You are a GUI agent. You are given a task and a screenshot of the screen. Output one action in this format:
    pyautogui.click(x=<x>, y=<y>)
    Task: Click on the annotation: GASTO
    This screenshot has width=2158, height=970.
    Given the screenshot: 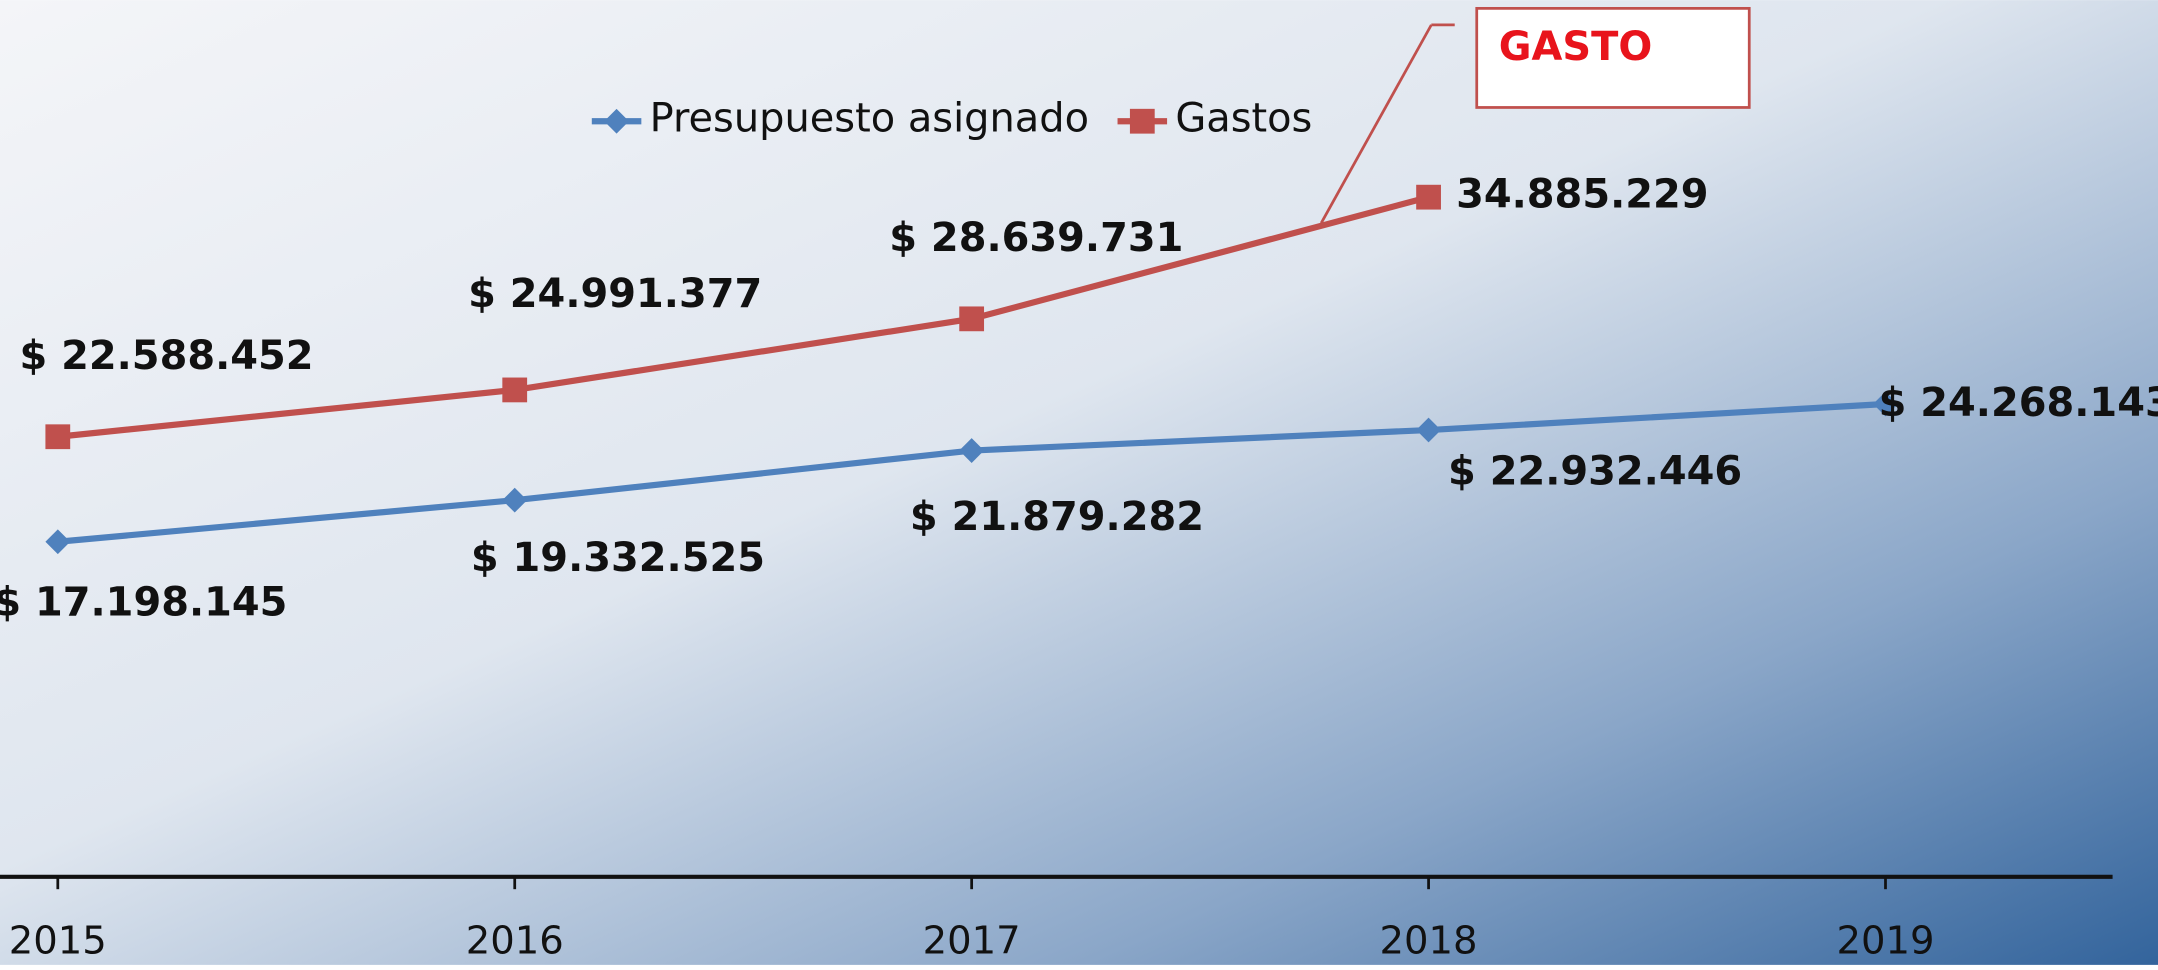 What is the action you would take?
    pyautogui.click(x=1576, y=47)
    